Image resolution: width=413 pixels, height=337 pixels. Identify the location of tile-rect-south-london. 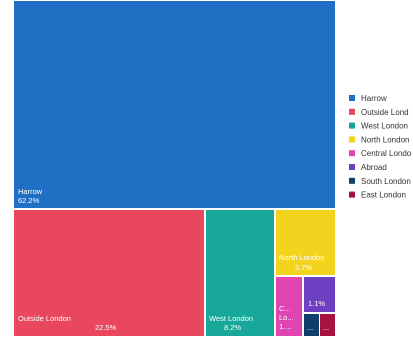
(311, 325).